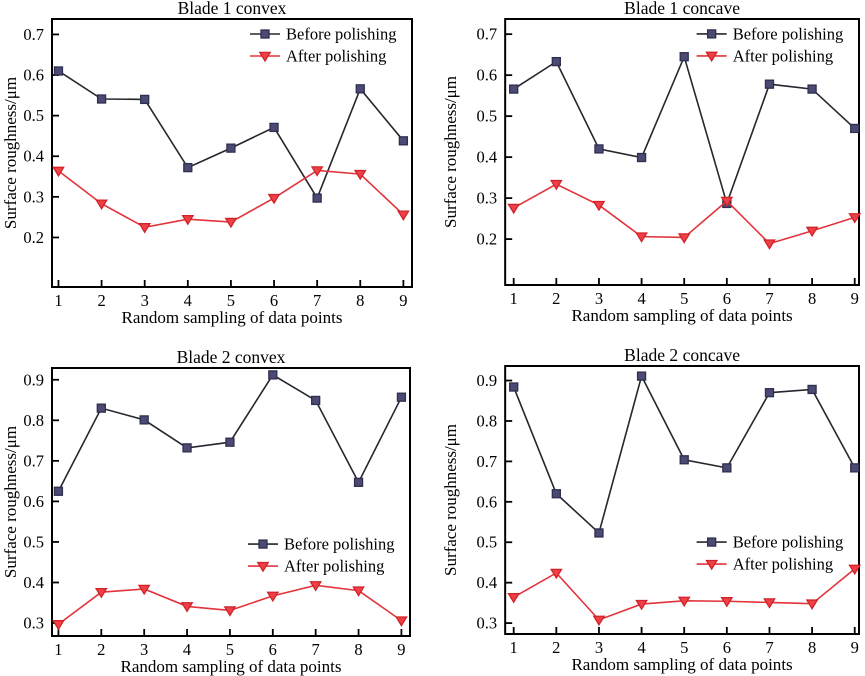 The image size is (865, 676). What do you see at coordinates (33, 501) in the screenshot?
I see `y-tick-label: 0.6` at bounding box center [33, 501].